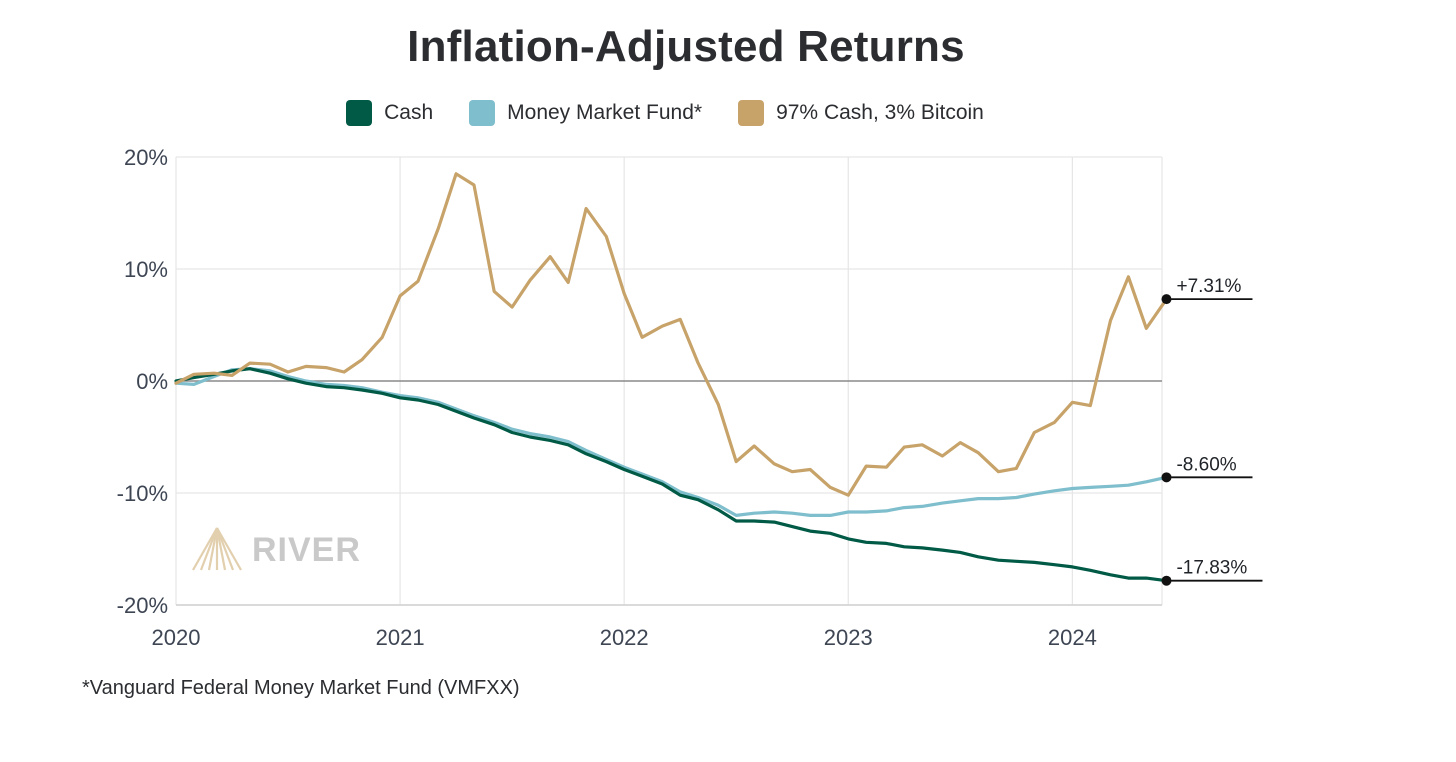 The width and height of the screenshot is (1456, 762). I want to click on x-axis-ticks: 2020 2021 2022 2023 2024, so click(624, 637).